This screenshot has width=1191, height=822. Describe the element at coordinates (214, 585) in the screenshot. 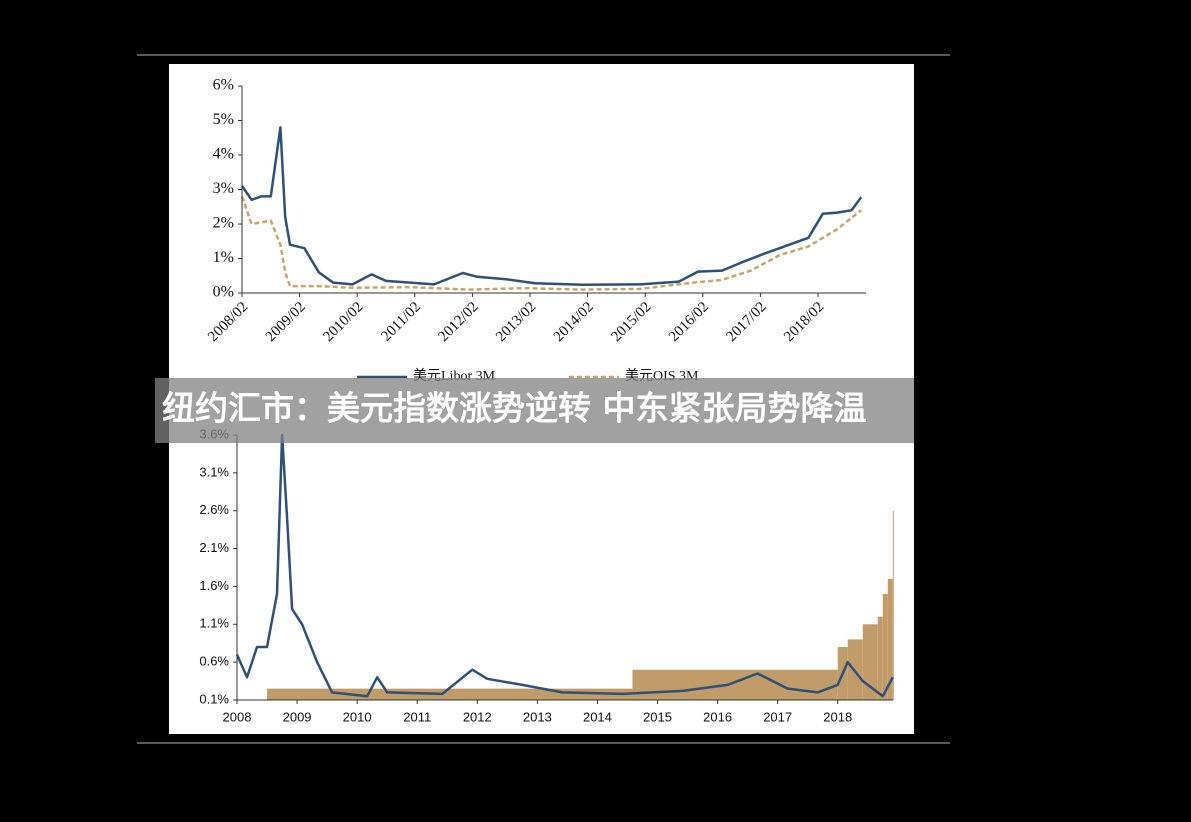

I see `y-tick-label: 1.6%` at that location.